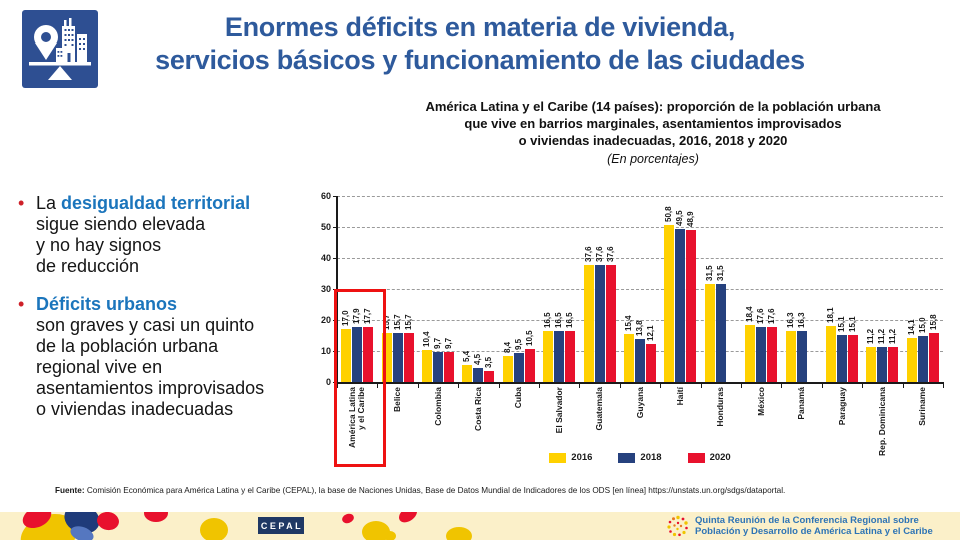 Image resolution: width=960 pixels, height=540 pixels. Describe the element at coordinates (709, 273) in the screenshot. I see `bar-value-label: 31,5` at that location.